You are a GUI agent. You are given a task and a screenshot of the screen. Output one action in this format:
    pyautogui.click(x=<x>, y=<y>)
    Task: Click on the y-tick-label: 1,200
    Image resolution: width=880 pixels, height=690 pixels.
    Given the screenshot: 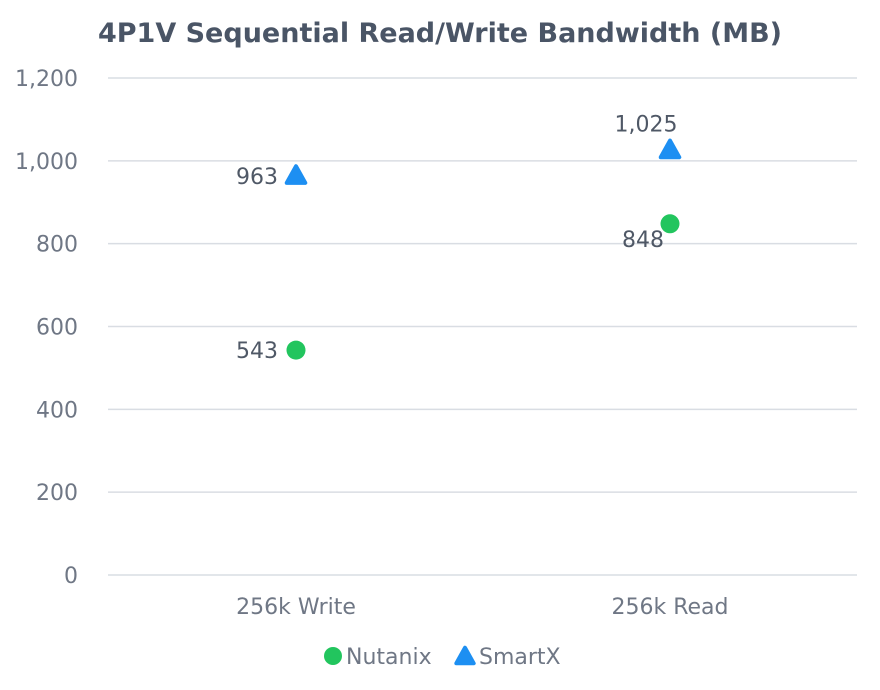 What is the action you would take?
    pyautogui.click(x=46, y=79)
    